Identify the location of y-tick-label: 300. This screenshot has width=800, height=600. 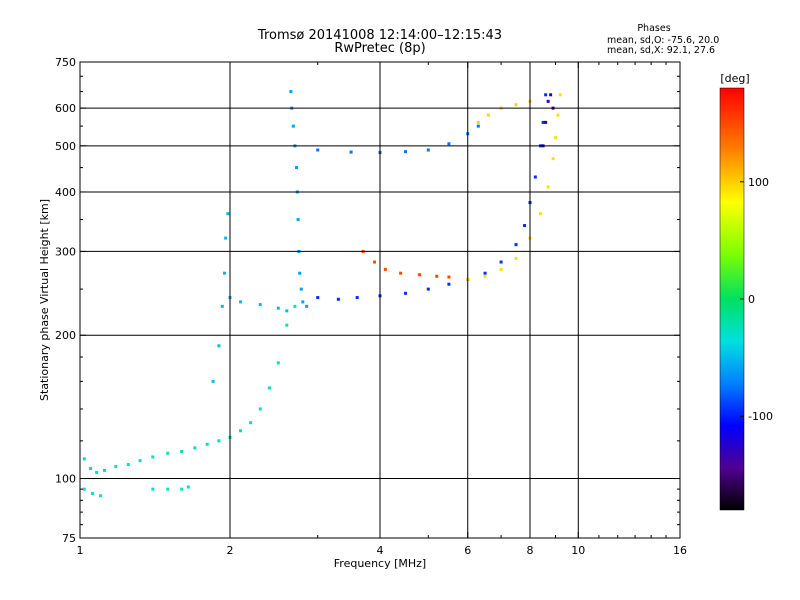
(65, 251).